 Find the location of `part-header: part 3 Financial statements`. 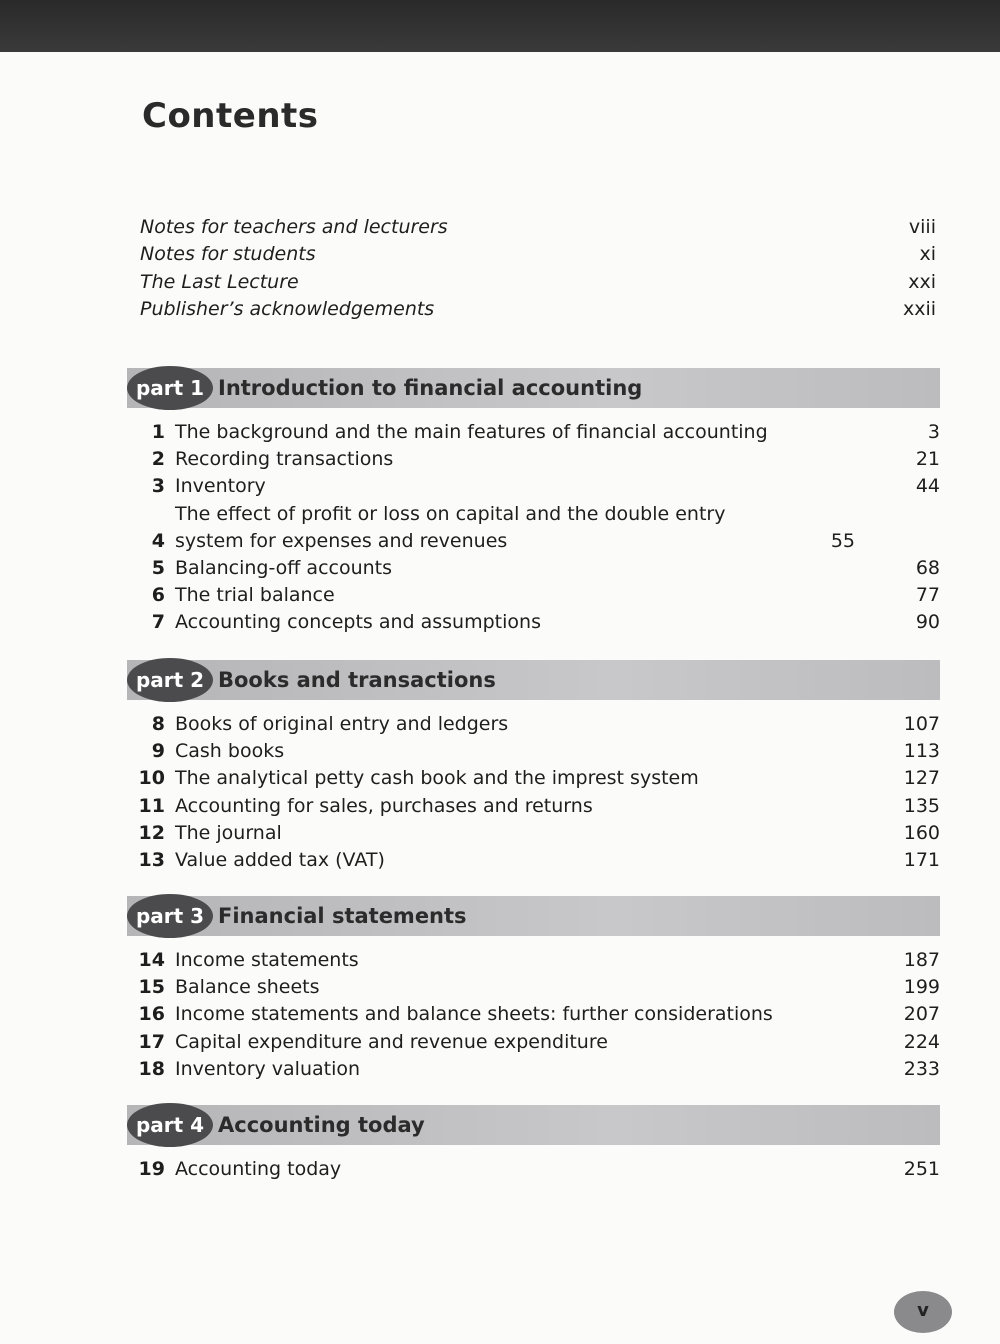

part-header: part 3 Financial statements is located at coordinates (533, 916).